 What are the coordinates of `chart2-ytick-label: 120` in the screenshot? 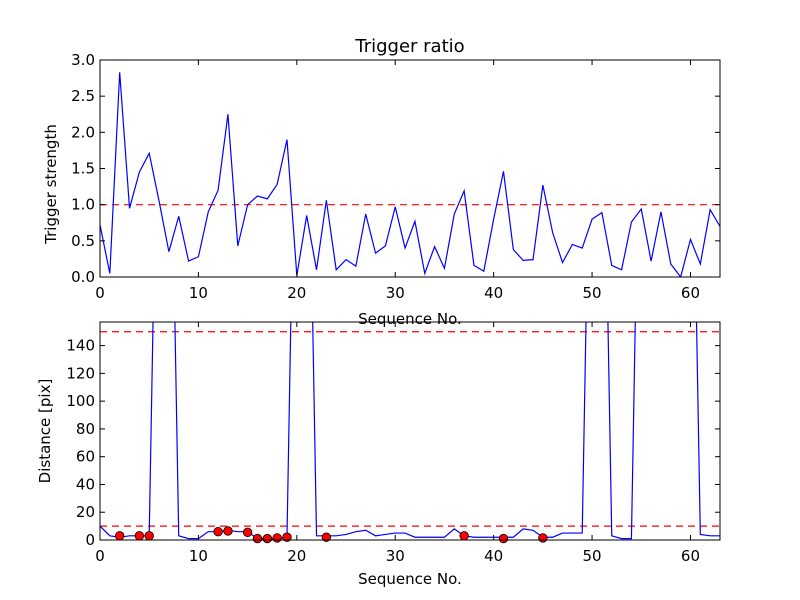 It's located at (80, 373).